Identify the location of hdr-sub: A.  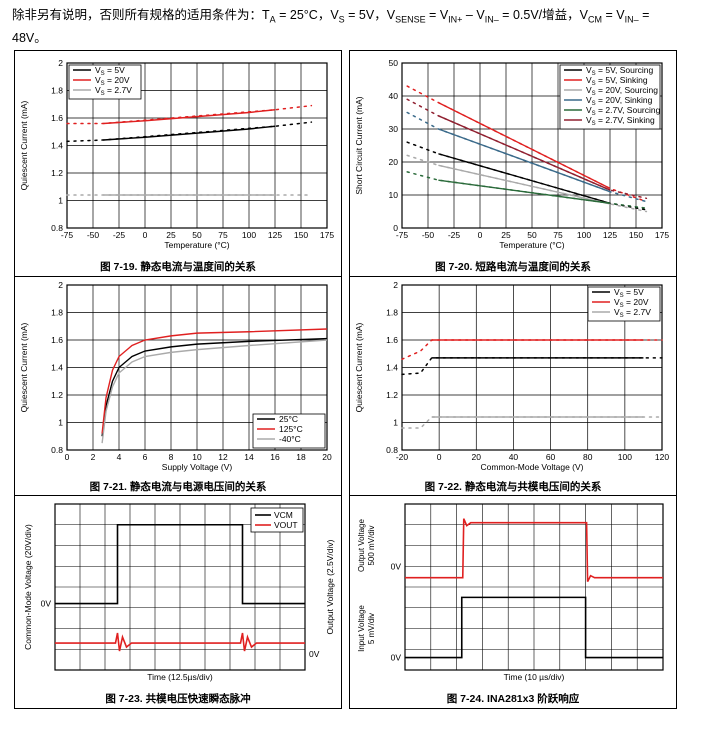
(272, 19).